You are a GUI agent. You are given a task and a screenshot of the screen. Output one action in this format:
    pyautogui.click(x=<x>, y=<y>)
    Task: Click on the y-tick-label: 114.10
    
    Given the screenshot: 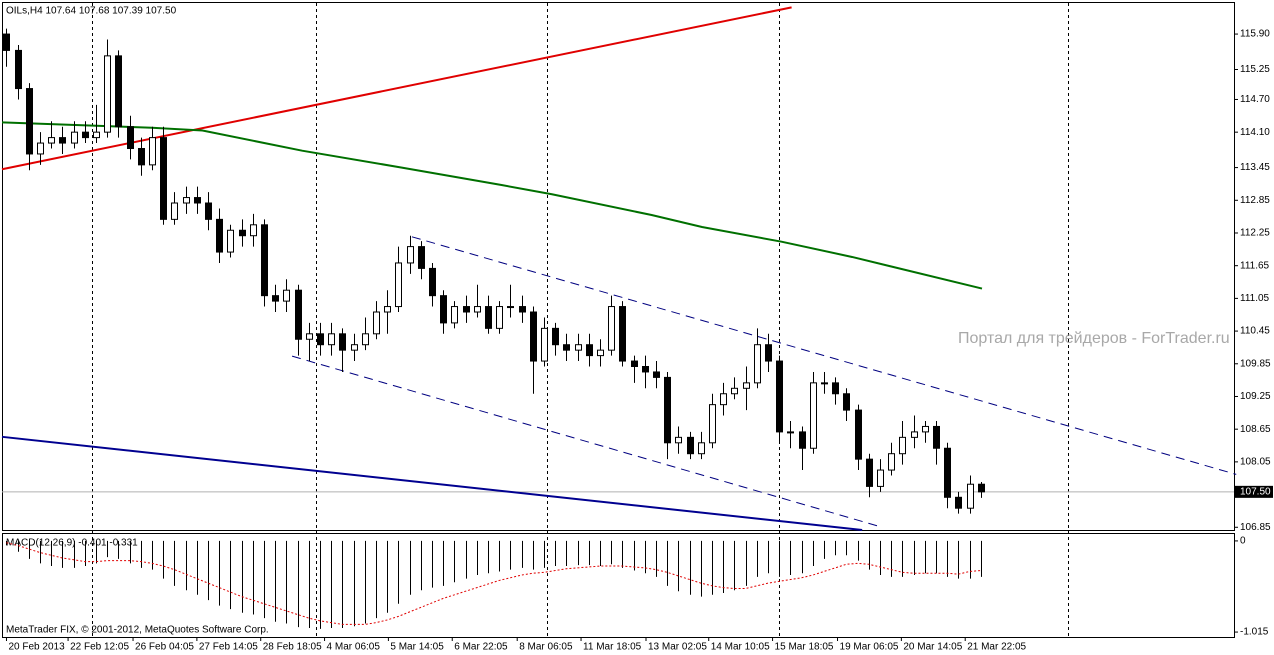 What is the action you would take?
    pyautogui.click(x=1255, y=132)
    